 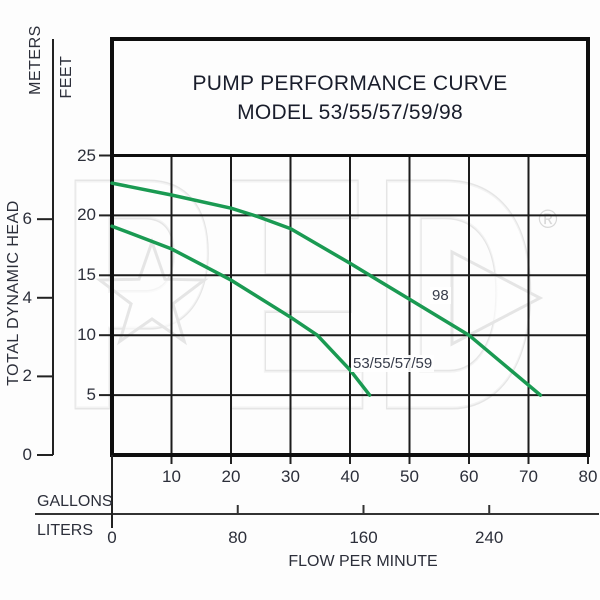 I want to click on gallons-tick-label: 50, so click(x=409, y=476).